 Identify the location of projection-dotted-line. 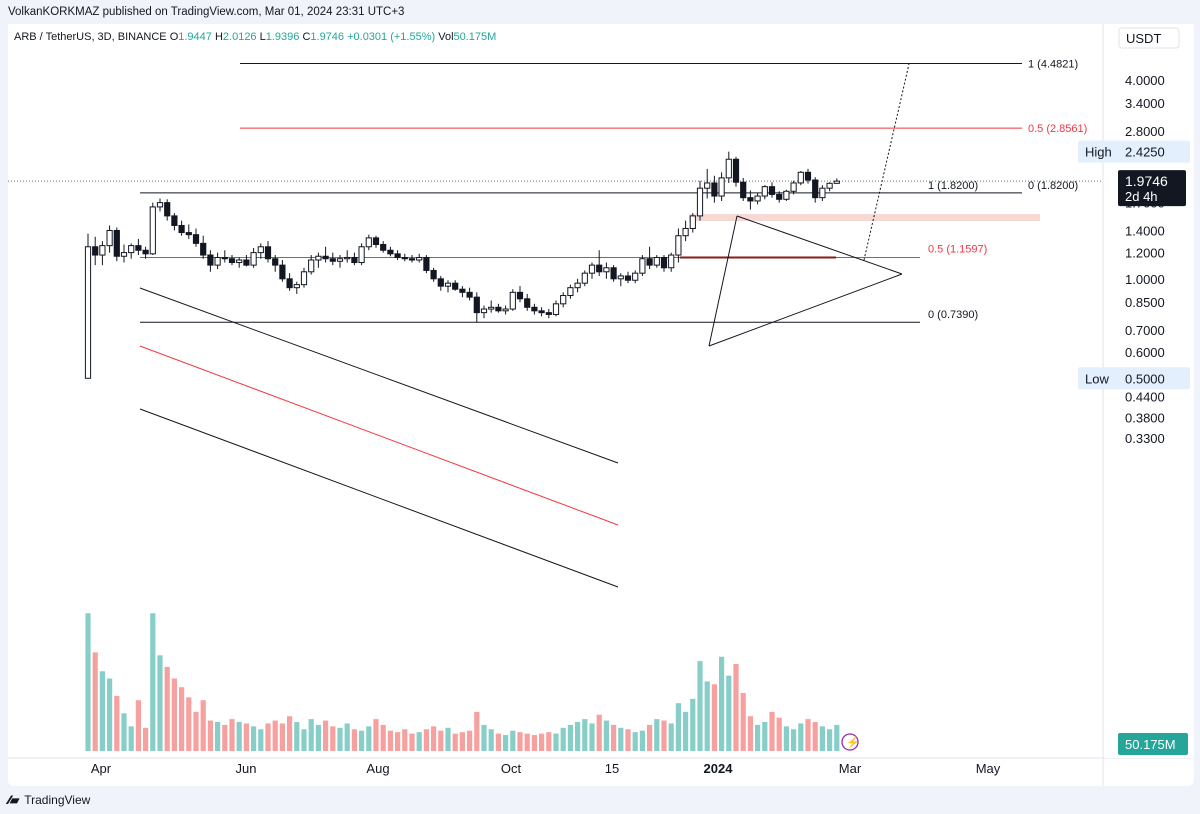
(886, 162).